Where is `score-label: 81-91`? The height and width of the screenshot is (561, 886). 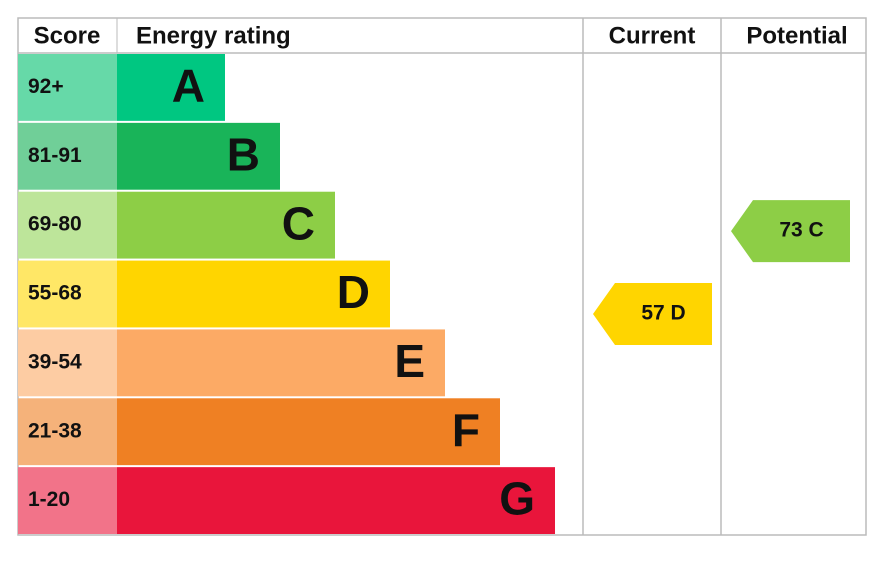 score-label: 81-91 is located at coordinates (55, 155).